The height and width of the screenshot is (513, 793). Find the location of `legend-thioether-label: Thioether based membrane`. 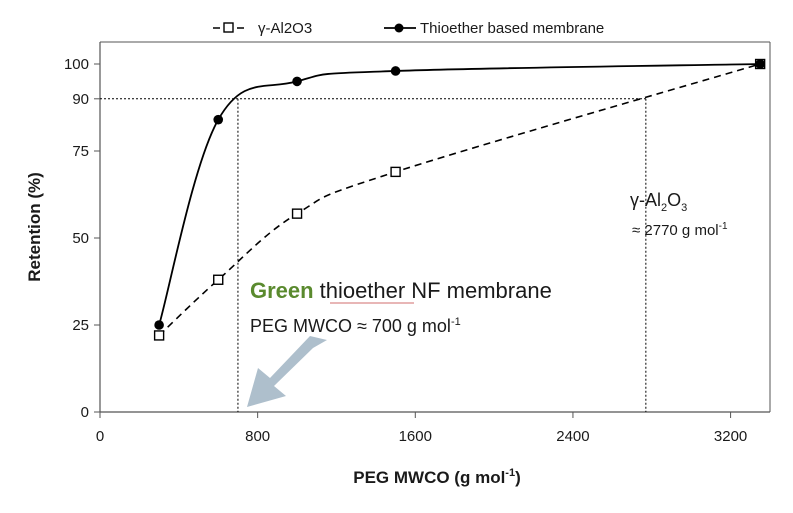

legend-thioether-label: Thioether based membrane is located at coordinates (512, 28).